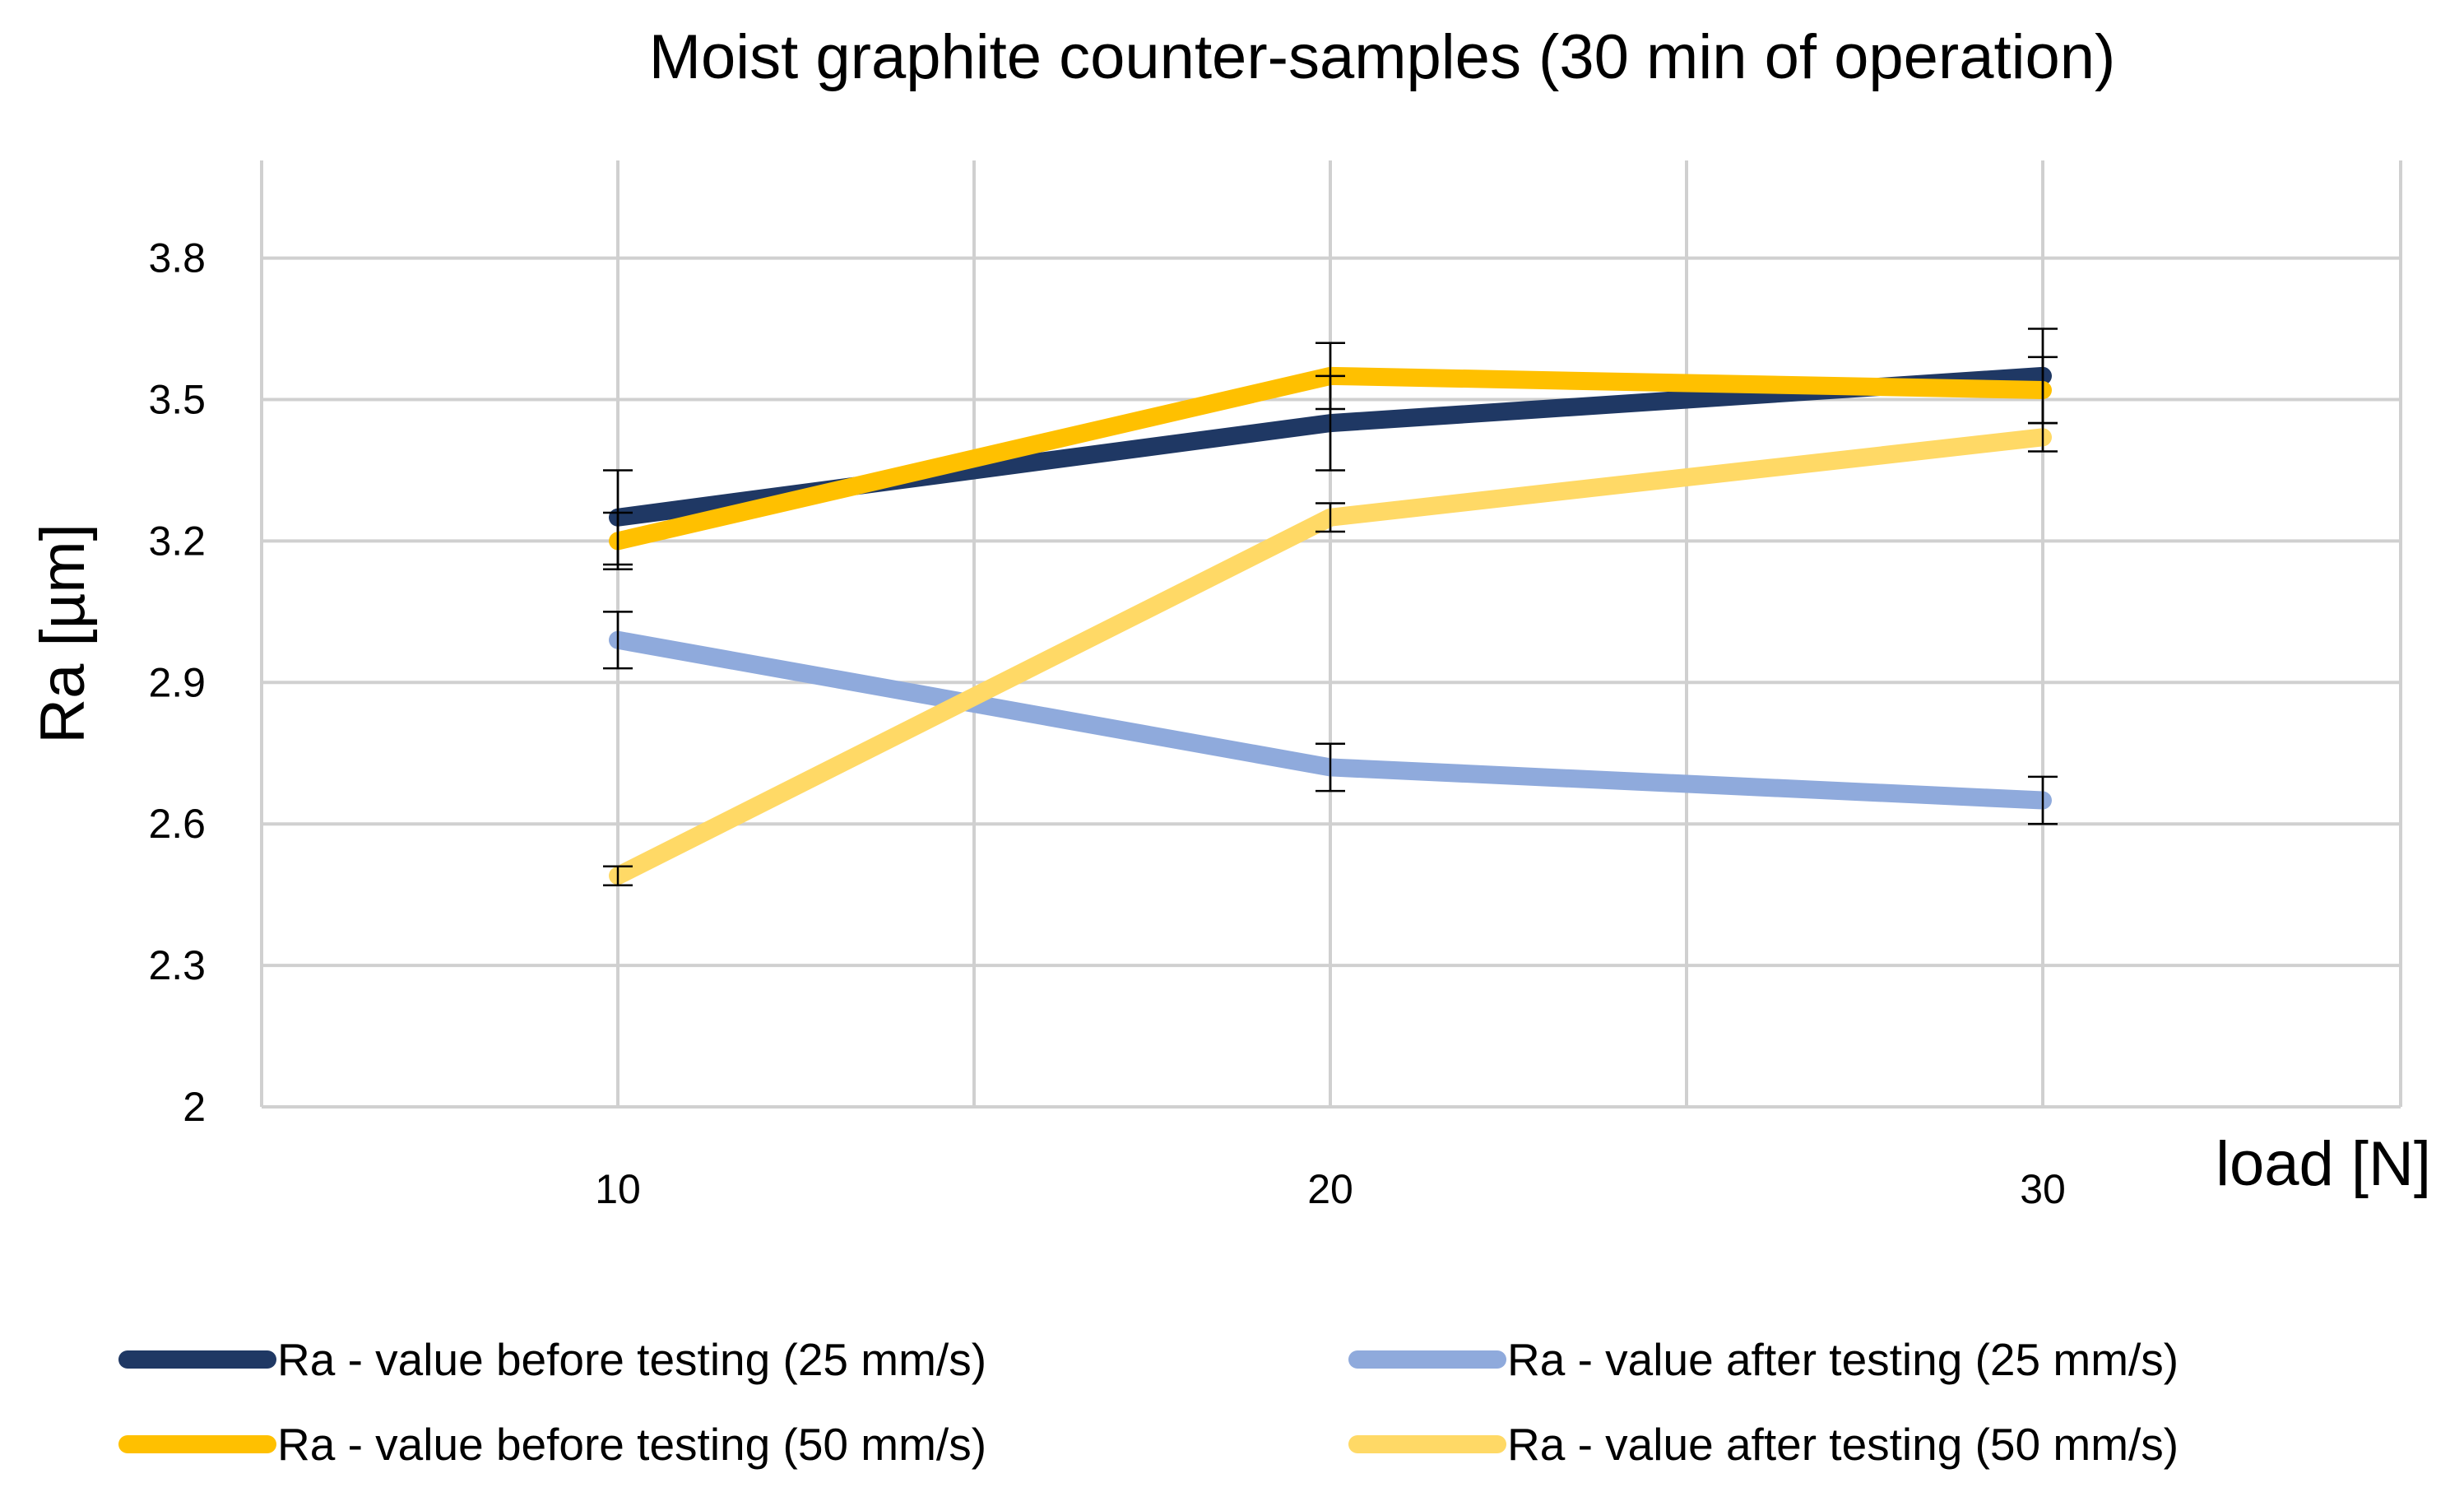 This screenshot has width=2464, height=1506. I want to click on legend-item-4: Ra - value after testing (50 mm/s), so click(1763, 1444).